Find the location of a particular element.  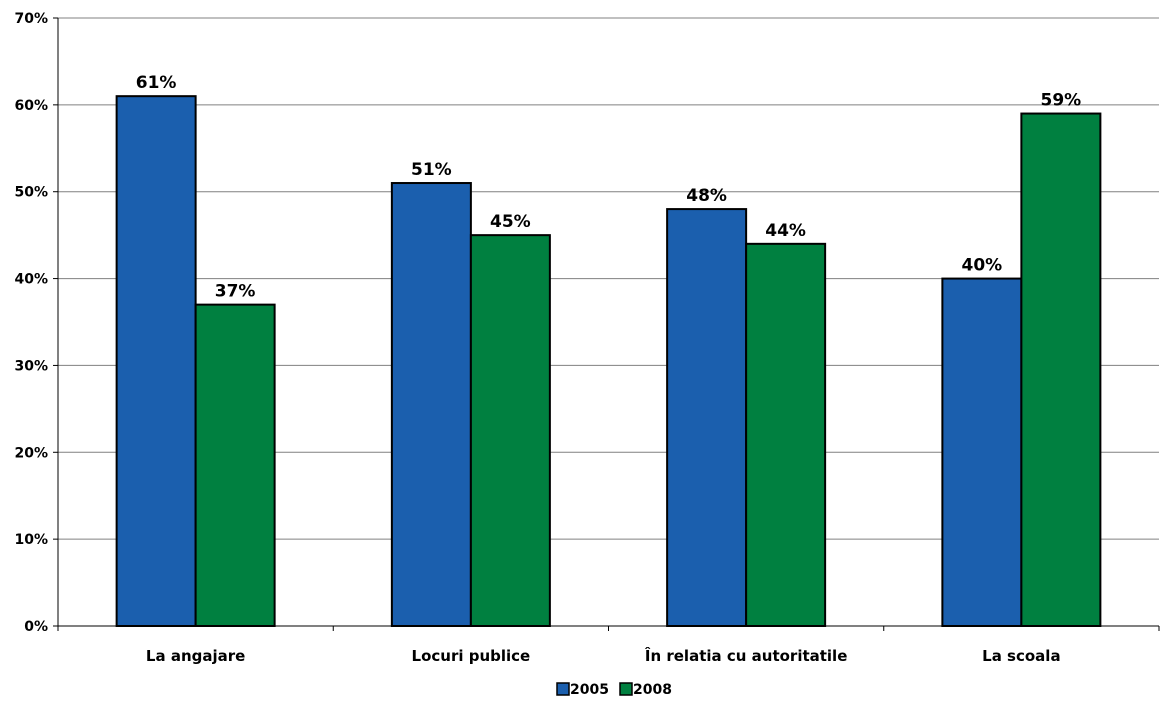

legend-label: 2008 is located at coordinates (652, 690).